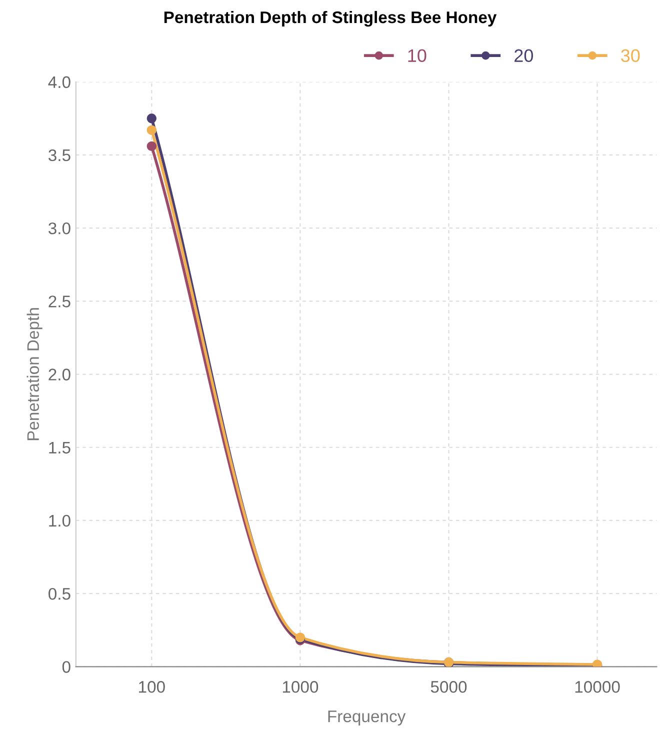 The height and width of the screenshot is (731, 660). I want to click on y-tick-label: 3.0, so click(59, 228).